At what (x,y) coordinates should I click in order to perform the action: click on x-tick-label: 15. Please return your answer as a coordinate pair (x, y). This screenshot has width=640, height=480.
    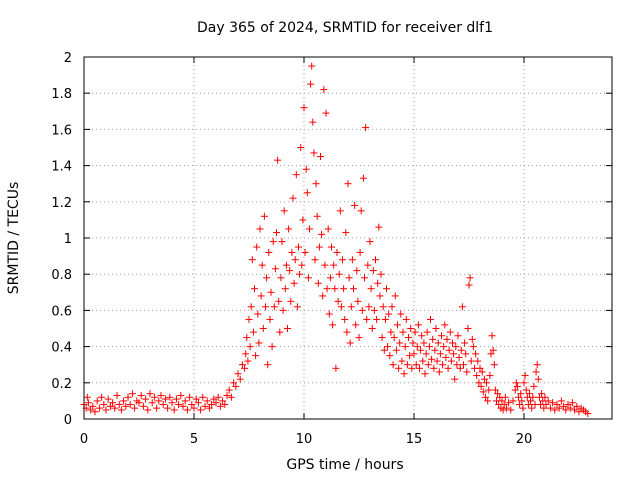
    Looking at the image, I should click on (414, 439).